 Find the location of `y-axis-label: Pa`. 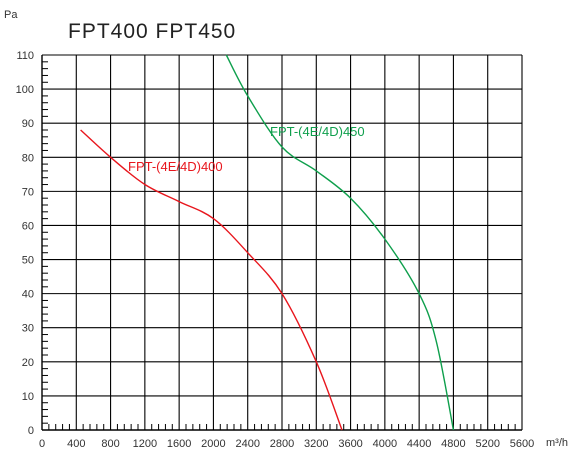

y-axis-label: Pa is located at coordinates (11, 15).